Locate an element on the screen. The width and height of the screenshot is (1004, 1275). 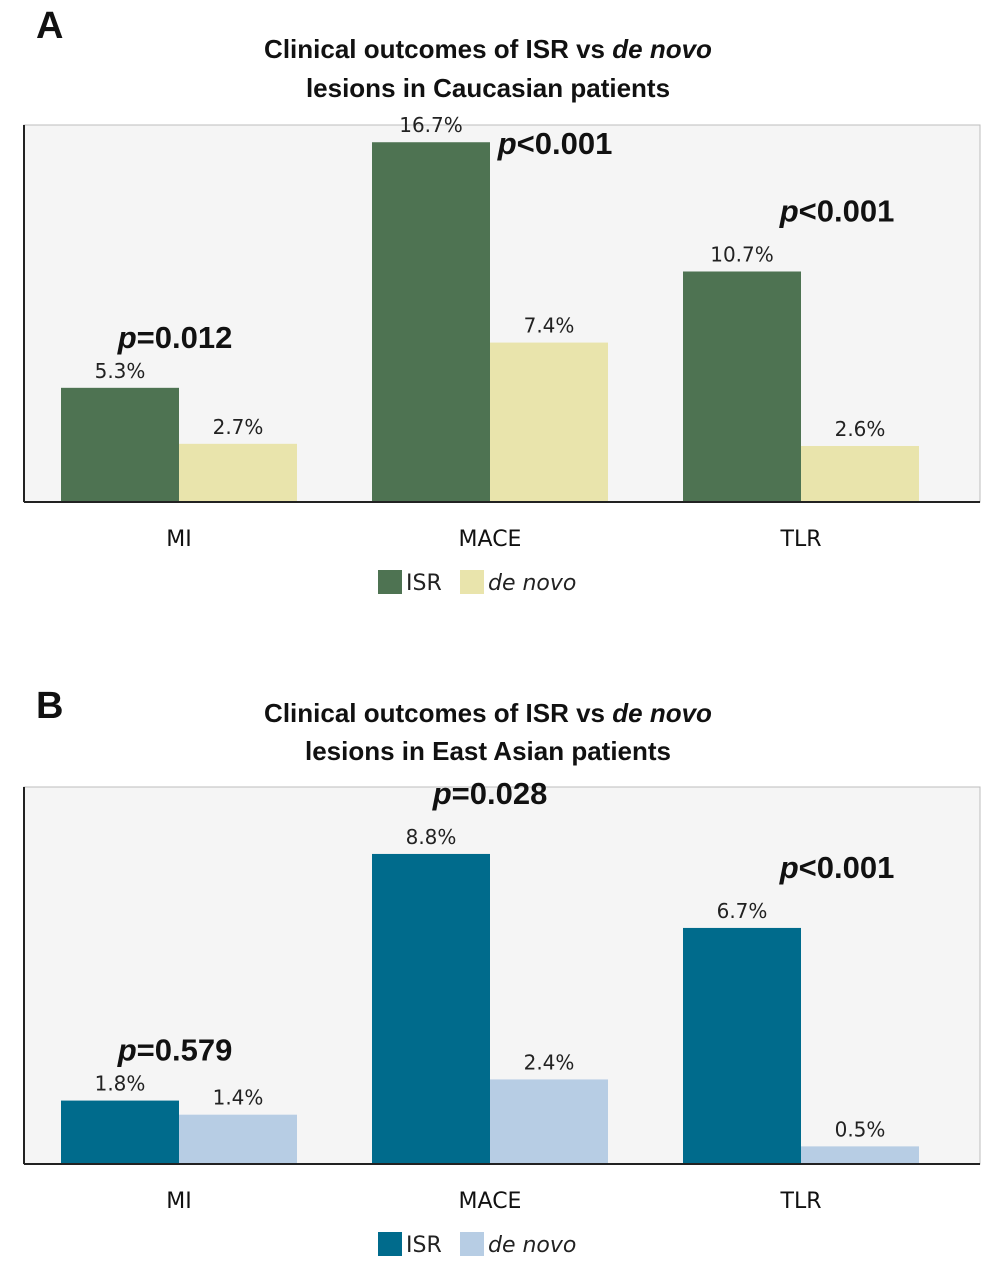
panel-a-category-label-tlr: TLR is located at coordinates (801, 539).